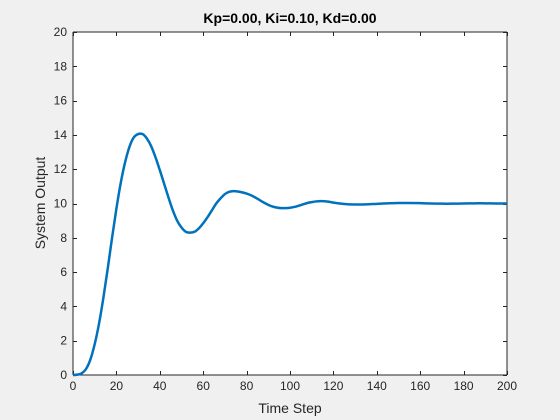  I want to click on y-tick-label: 20, so click(61, 32).